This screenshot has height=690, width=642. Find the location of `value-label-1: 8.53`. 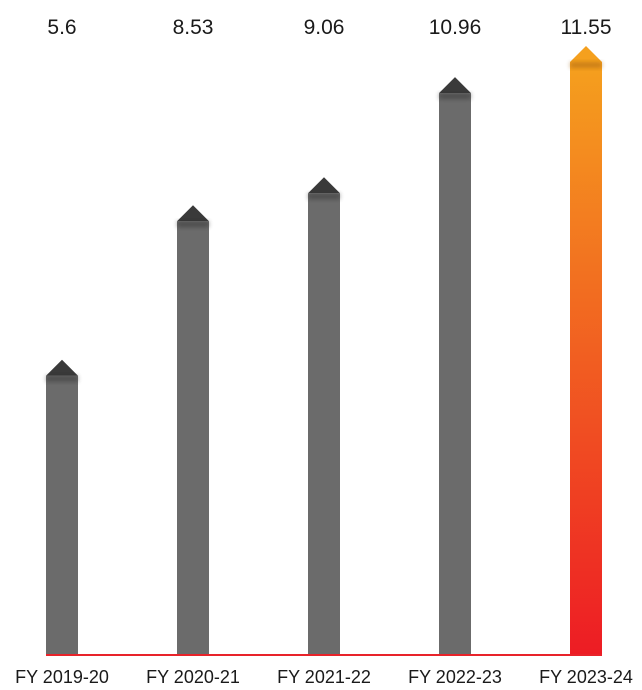

value-label-1: 8.53 is located at coordinates (193, 27).